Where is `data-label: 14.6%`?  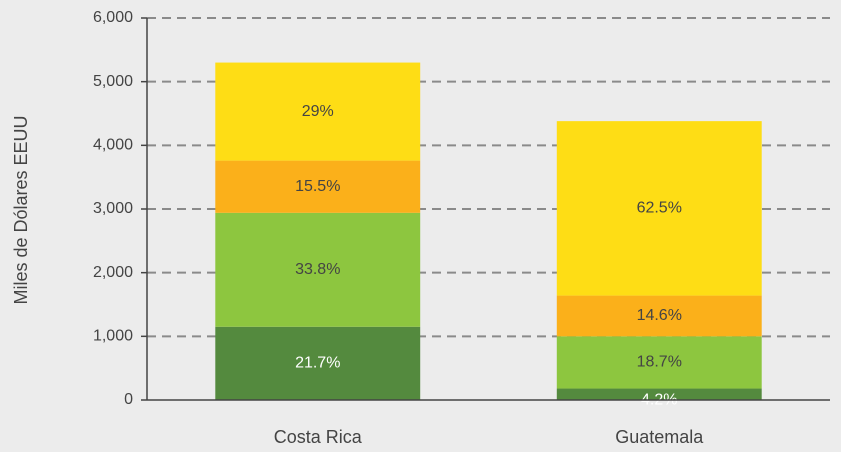
data-label: 14.6% is located at coordinates (659, 315).